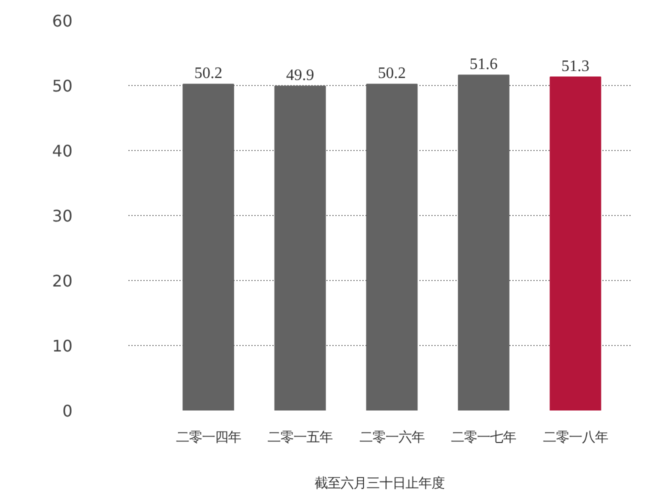 This screenshot has height=496, width=647. I want to click on x-tick-label: 二零一八年, so click(575, 438).